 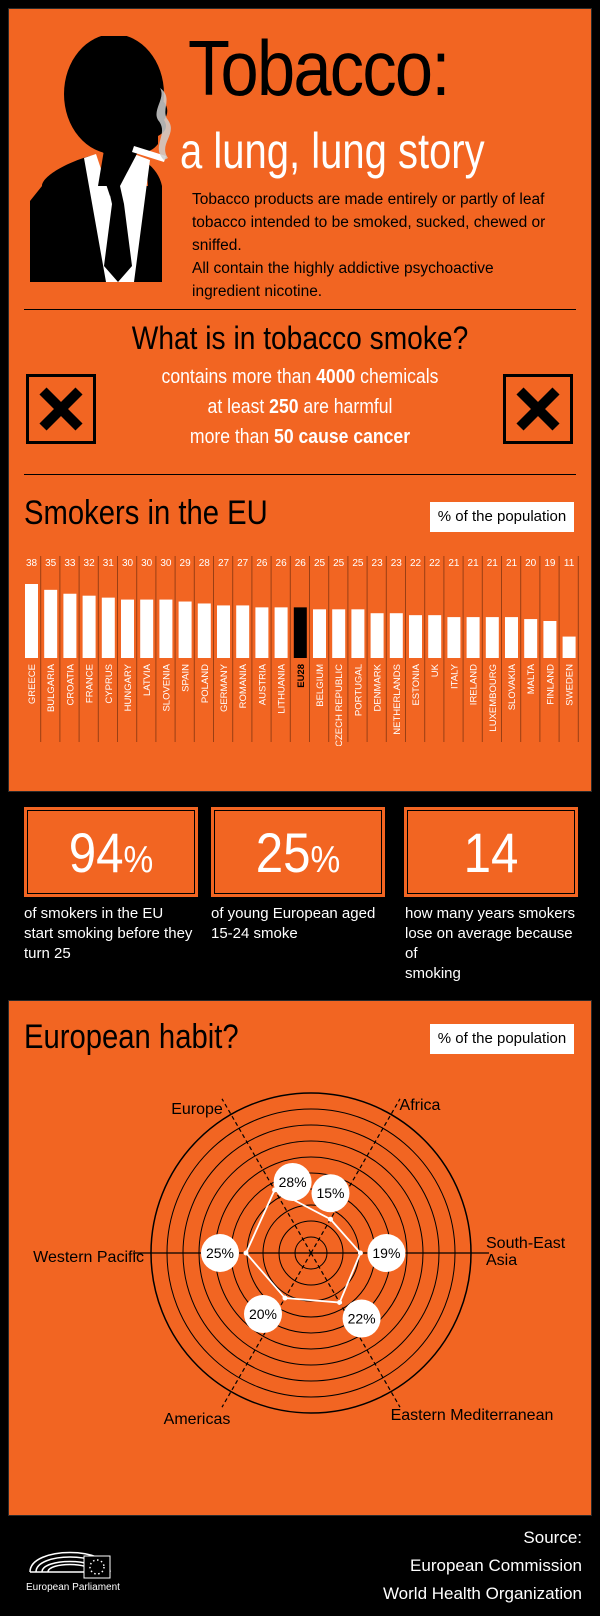 What do you see at coordinates (223, 631) in the screenshot?
I see `bar-germany` at bounding box center [223, 631].